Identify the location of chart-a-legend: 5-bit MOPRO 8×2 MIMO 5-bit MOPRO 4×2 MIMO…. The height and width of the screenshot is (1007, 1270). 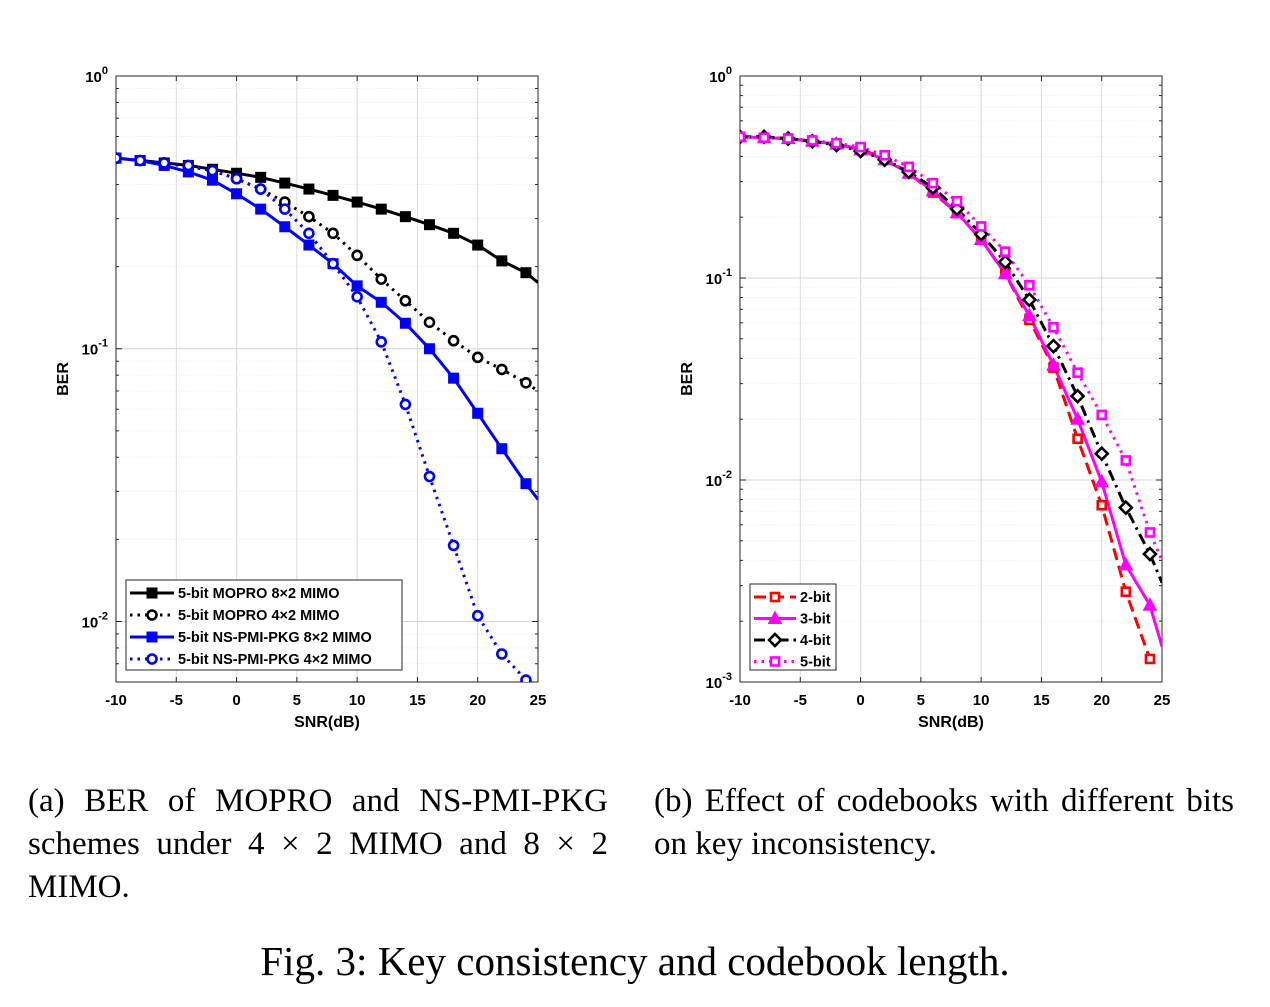
(264, 625).